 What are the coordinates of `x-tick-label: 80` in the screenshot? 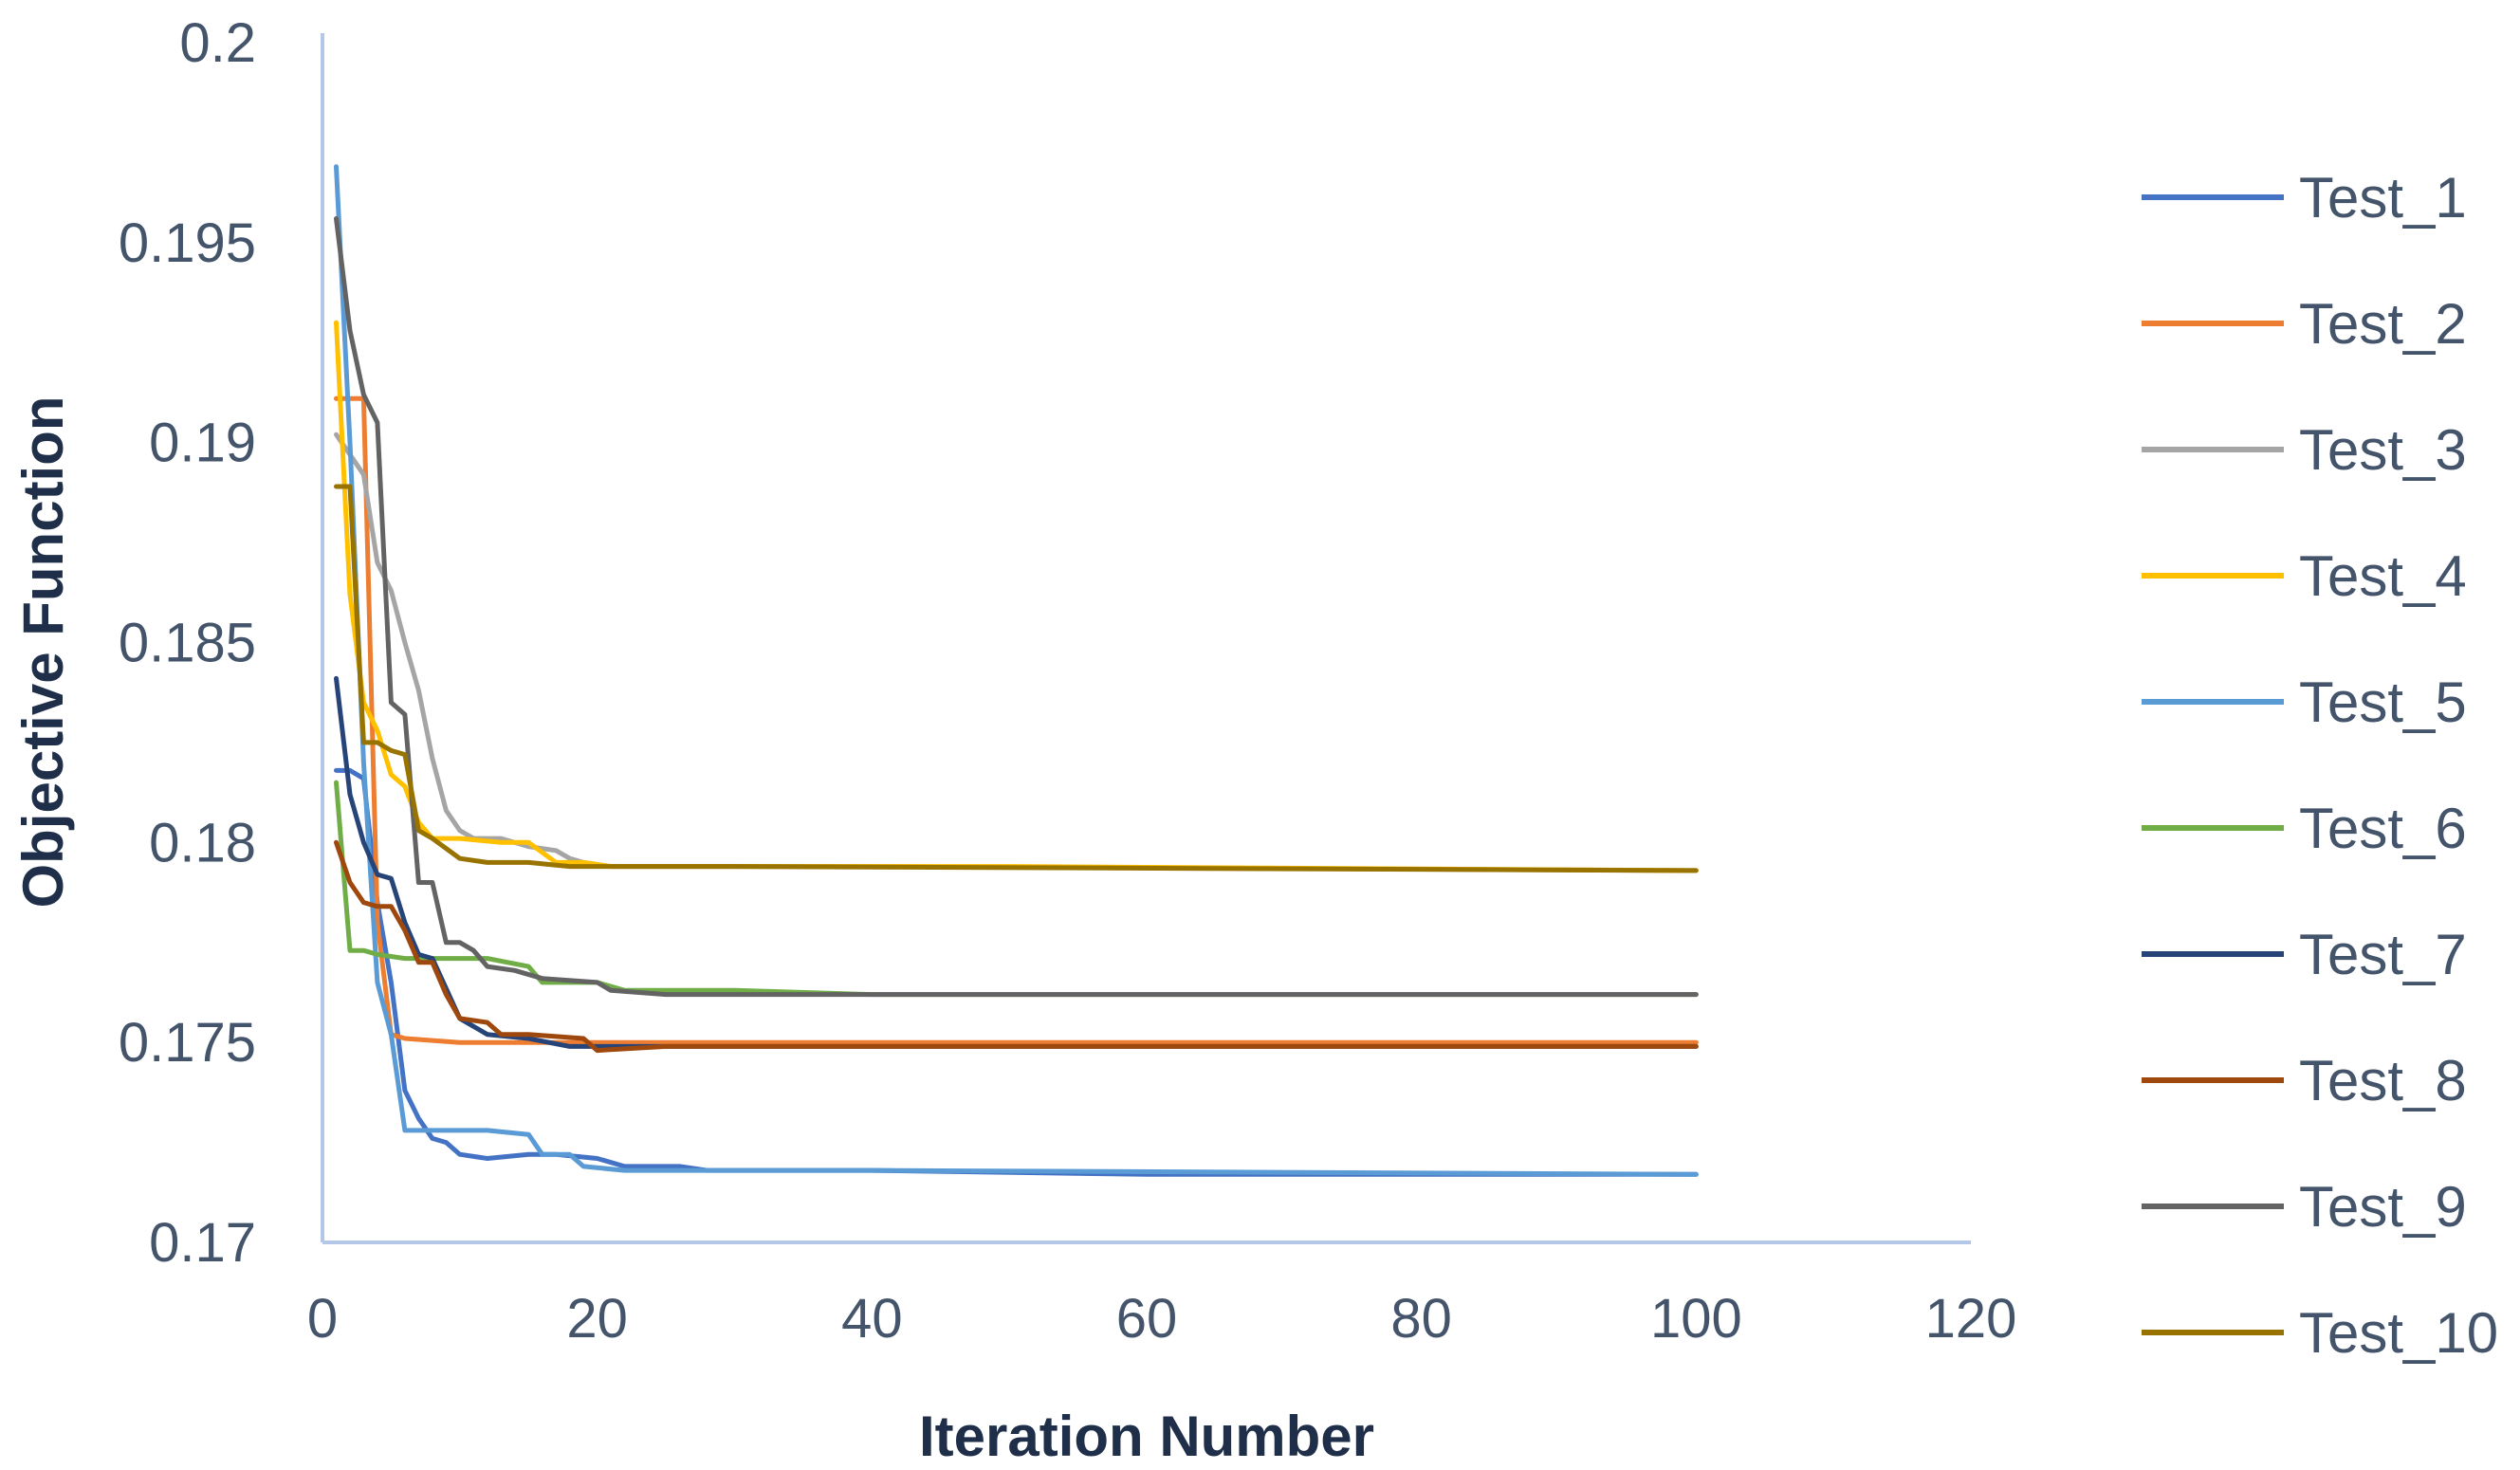 It's located at (1421, 1319).